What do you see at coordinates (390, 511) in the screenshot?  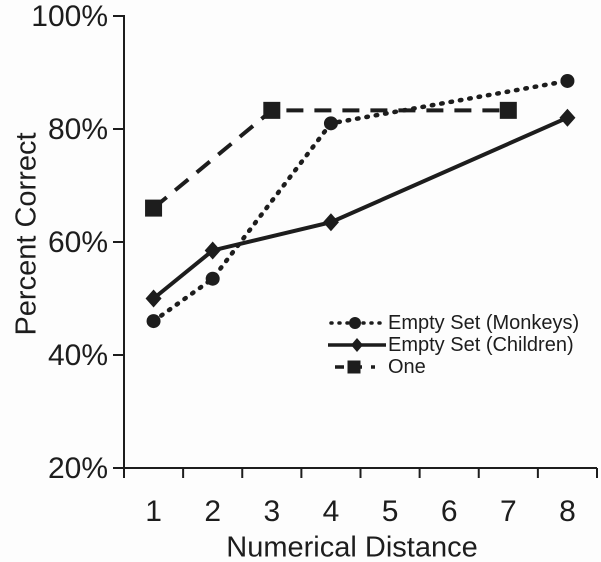 I see `x-tick-label: 5` at bounding box center [390, 511].